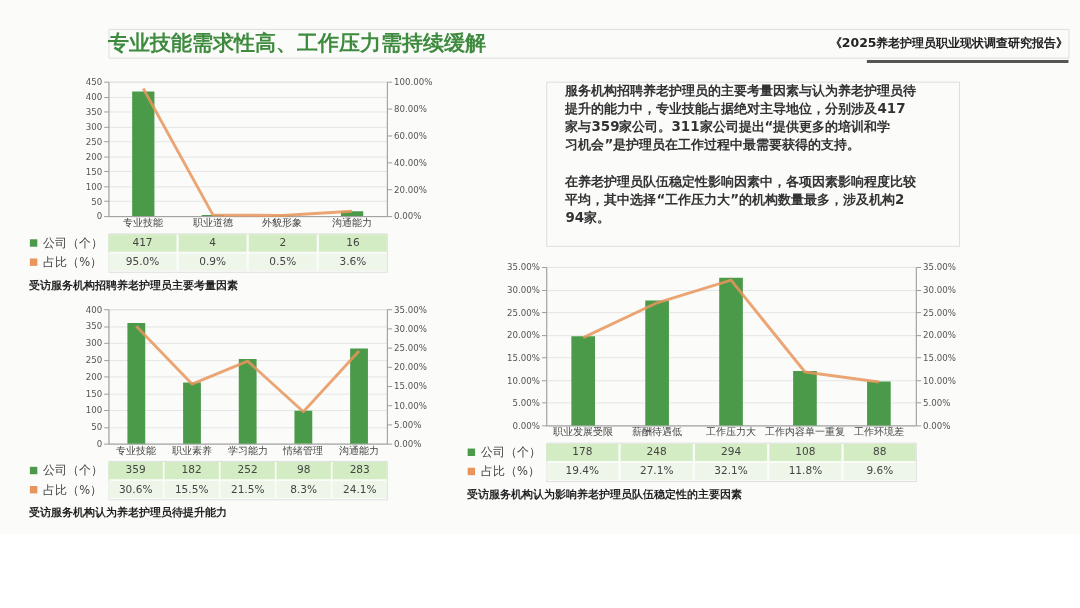 This screenshot has height=608, width=1080. What do you see at coordinates (731, 470) in the screenshot?
I see `data-label: 32.1%` at bounding box center [731, 470].